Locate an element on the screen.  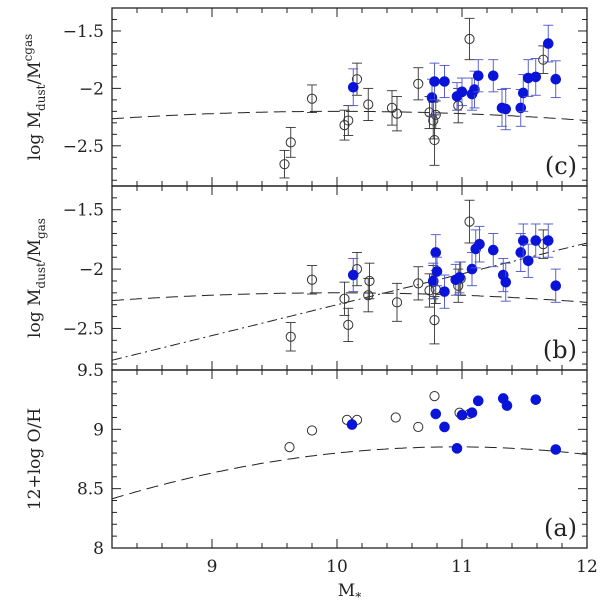
panel-label: (a) is located at coordinates (560, 528).